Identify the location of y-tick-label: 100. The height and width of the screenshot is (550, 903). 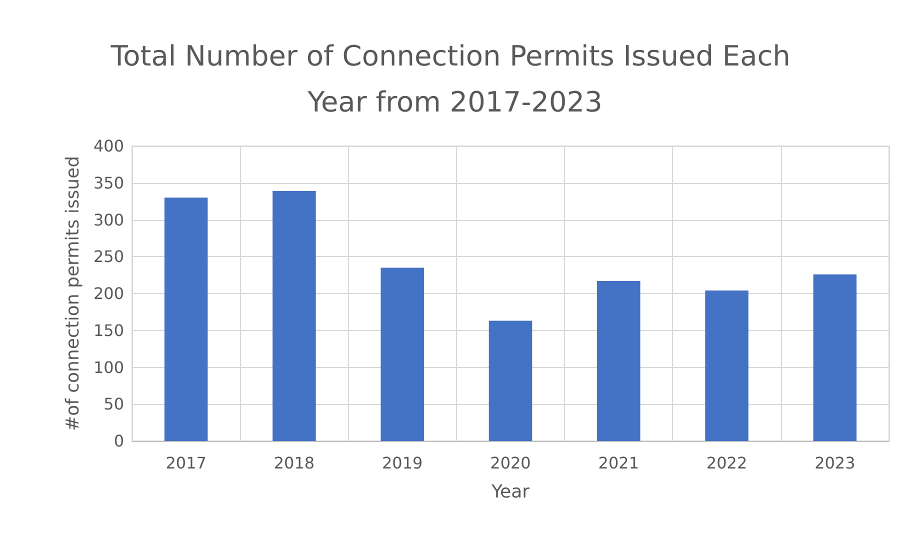
(108, 367).